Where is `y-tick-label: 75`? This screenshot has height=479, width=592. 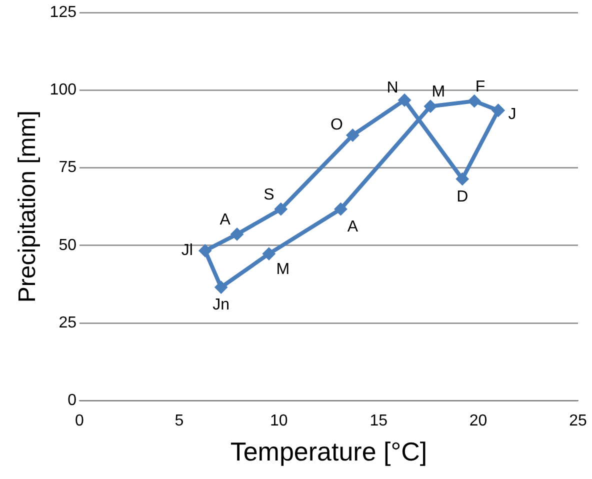
y-tick-label: 75 is located at coordinates (67, 167).